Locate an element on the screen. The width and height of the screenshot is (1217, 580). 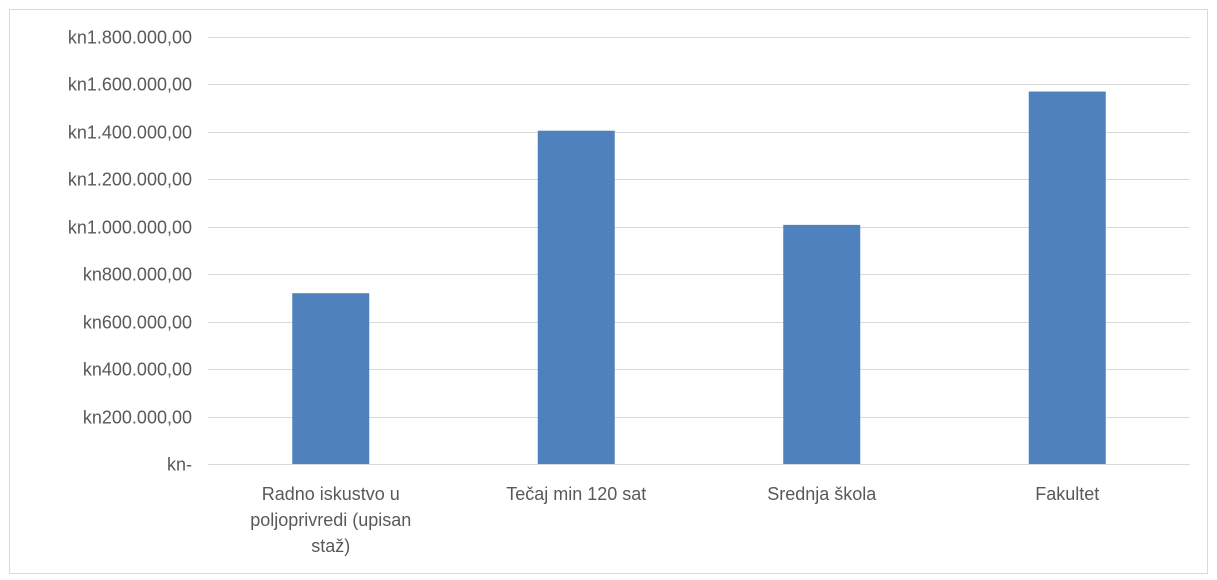
y-tick-label: kn1.600.000,00 is located at coordinates (130, 85).